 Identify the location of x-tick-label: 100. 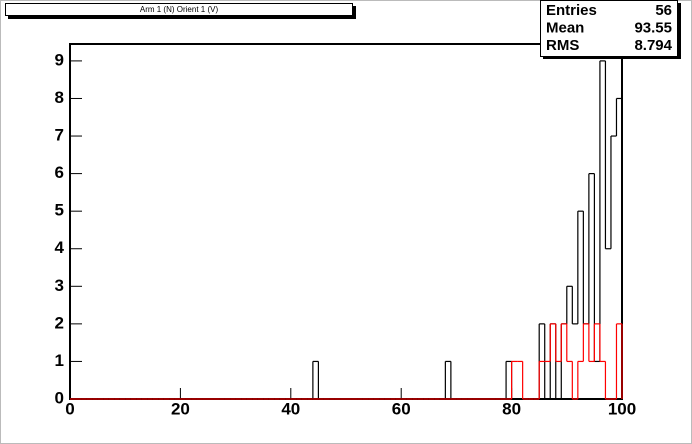
(622, 408).